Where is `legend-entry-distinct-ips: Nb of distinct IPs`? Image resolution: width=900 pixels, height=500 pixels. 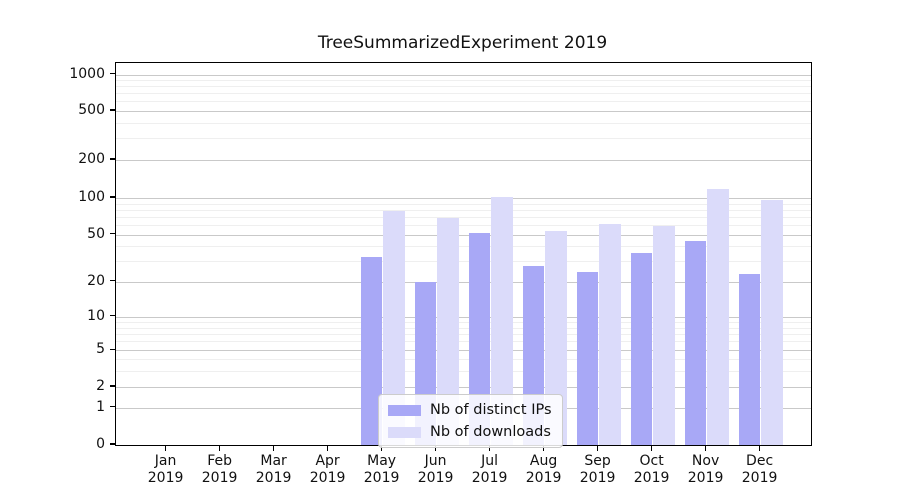 legend-entry-distinct-ips: Nb of distinct IPs is located at coordinates (470, 410).